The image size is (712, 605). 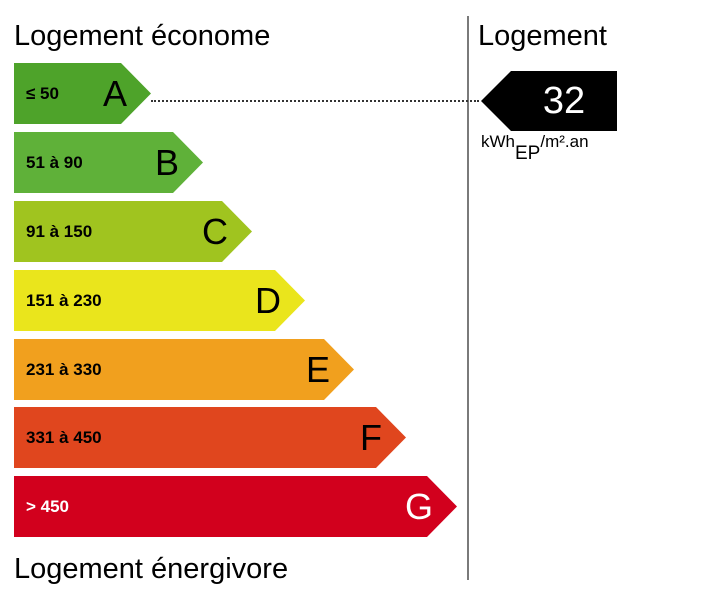 What do you see at coordinates (64, 437) in the screenshot?
I see `class-range-label: 331 à 450` at bounding box center [64, 437].